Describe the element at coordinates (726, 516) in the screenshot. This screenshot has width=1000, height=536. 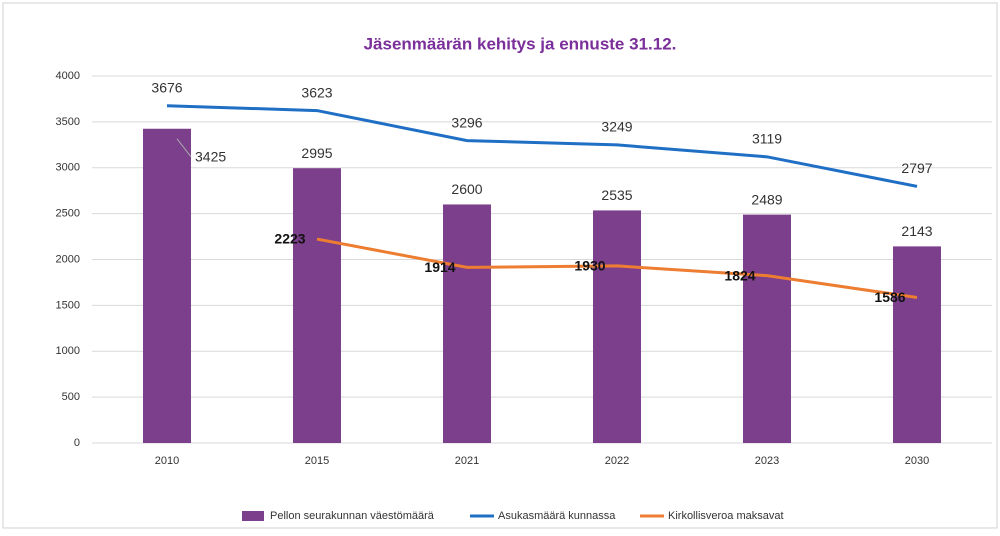
I see `legend-label: Kirkollisveroa maksavat` at that location.